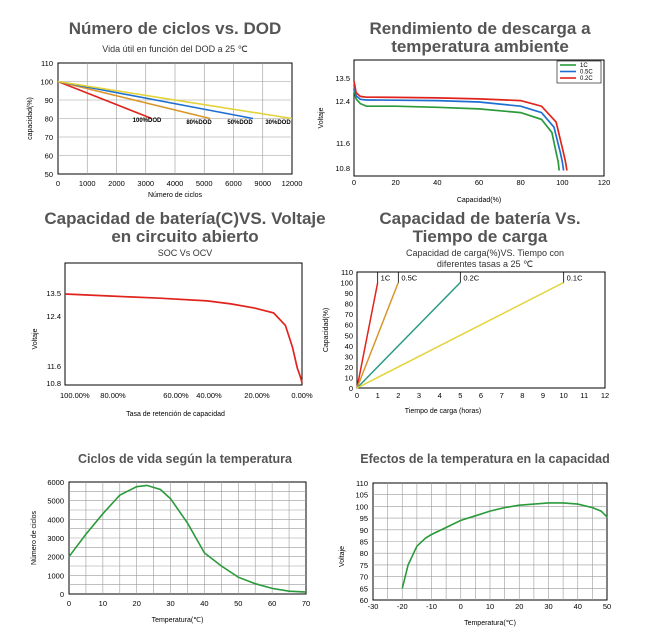 This screenshot has height=642, width=646. Describe the element at coordinates (364, 542) in the screenshot. I see `chart6-y-tick-label: 85` at that location.